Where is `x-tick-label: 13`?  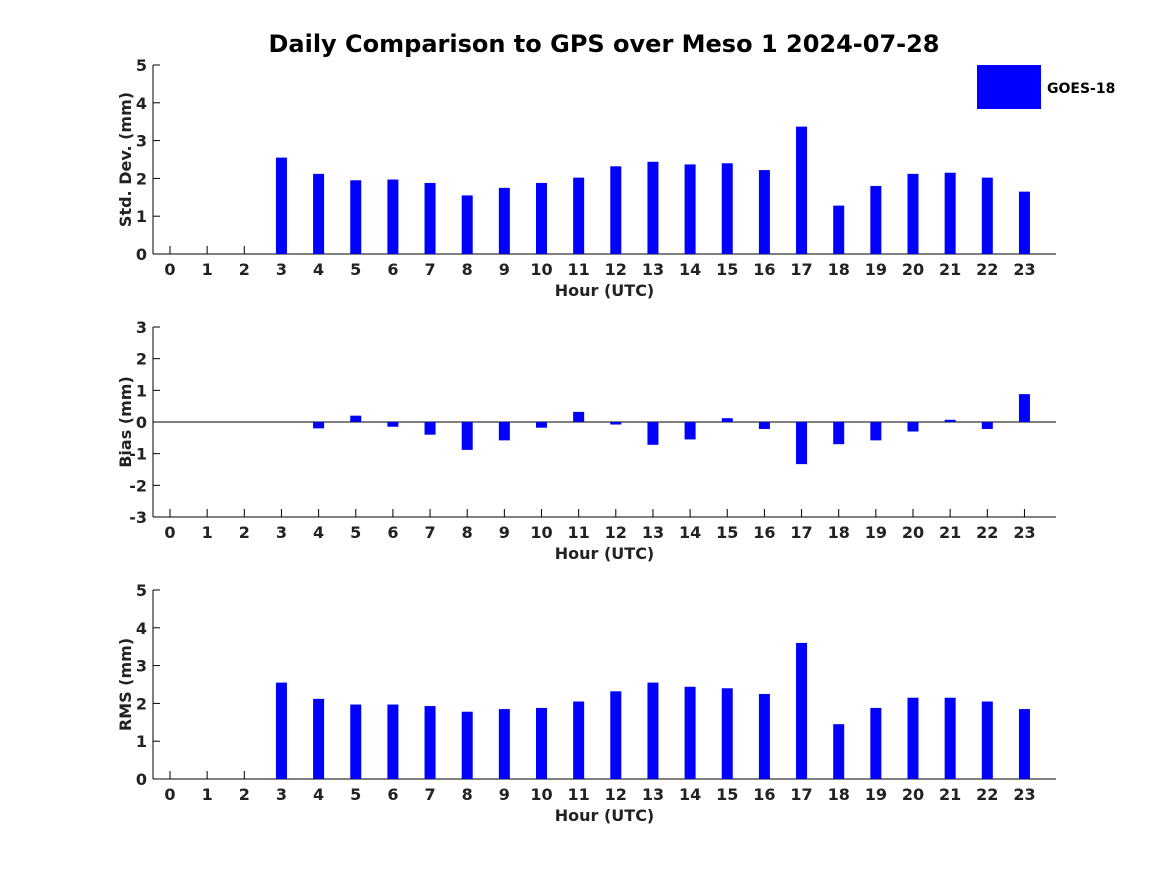
x-tick-label: 13 is located at coordinates (653, 794).